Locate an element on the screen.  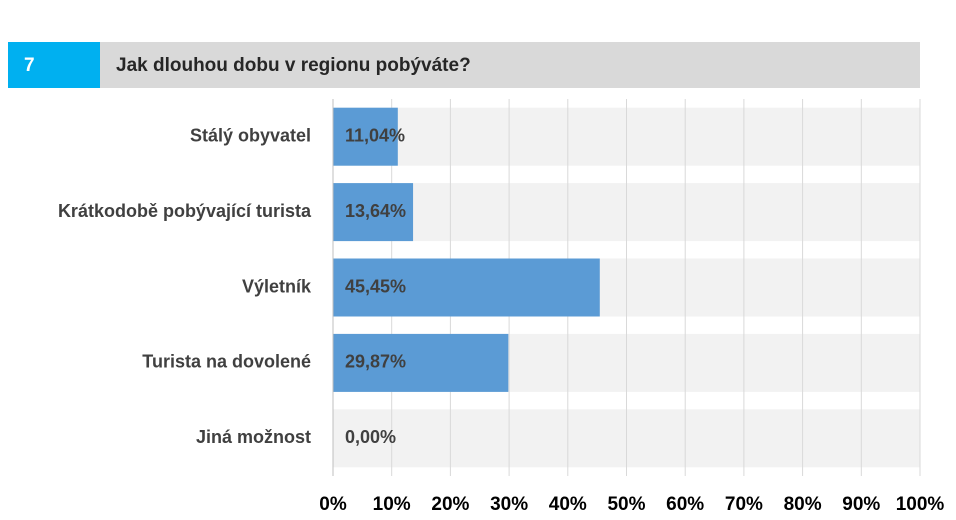
x-tick-label: 70% is located at coordinates (744, 504).